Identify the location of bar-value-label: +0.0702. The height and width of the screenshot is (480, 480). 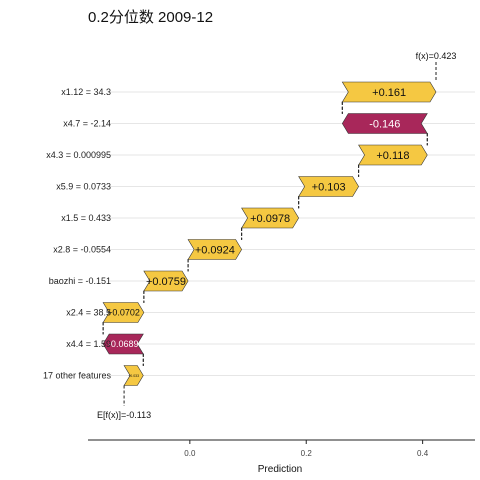
(123, 313).